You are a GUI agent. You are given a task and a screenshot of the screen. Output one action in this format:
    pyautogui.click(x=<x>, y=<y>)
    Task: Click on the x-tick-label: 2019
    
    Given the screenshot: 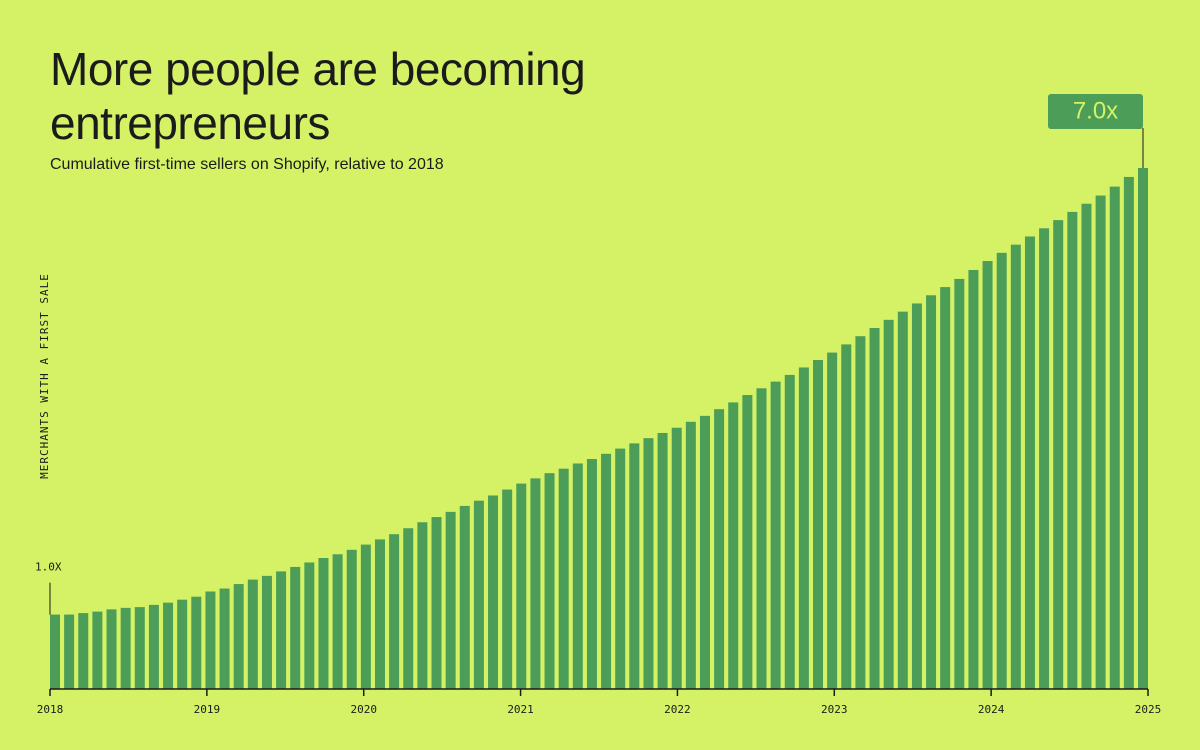 What is the action you would take?
    pyautogui.click(x=207, y=709)
    